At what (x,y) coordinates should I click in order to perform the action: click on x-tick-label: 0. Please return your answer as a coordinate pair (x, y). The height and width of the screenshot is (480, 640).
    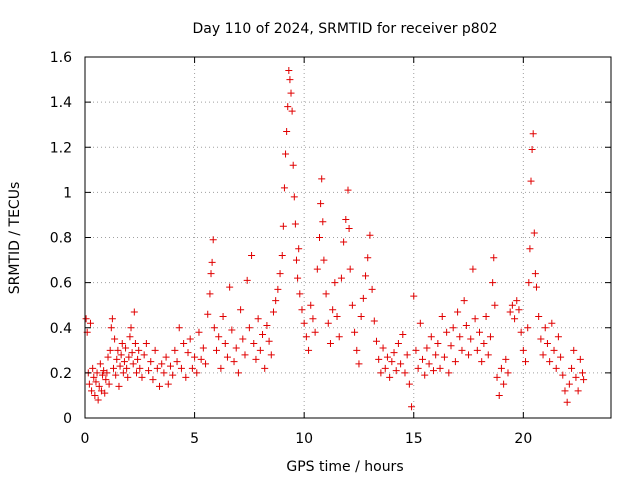
    Looking at the image, I should click on (85, 439).